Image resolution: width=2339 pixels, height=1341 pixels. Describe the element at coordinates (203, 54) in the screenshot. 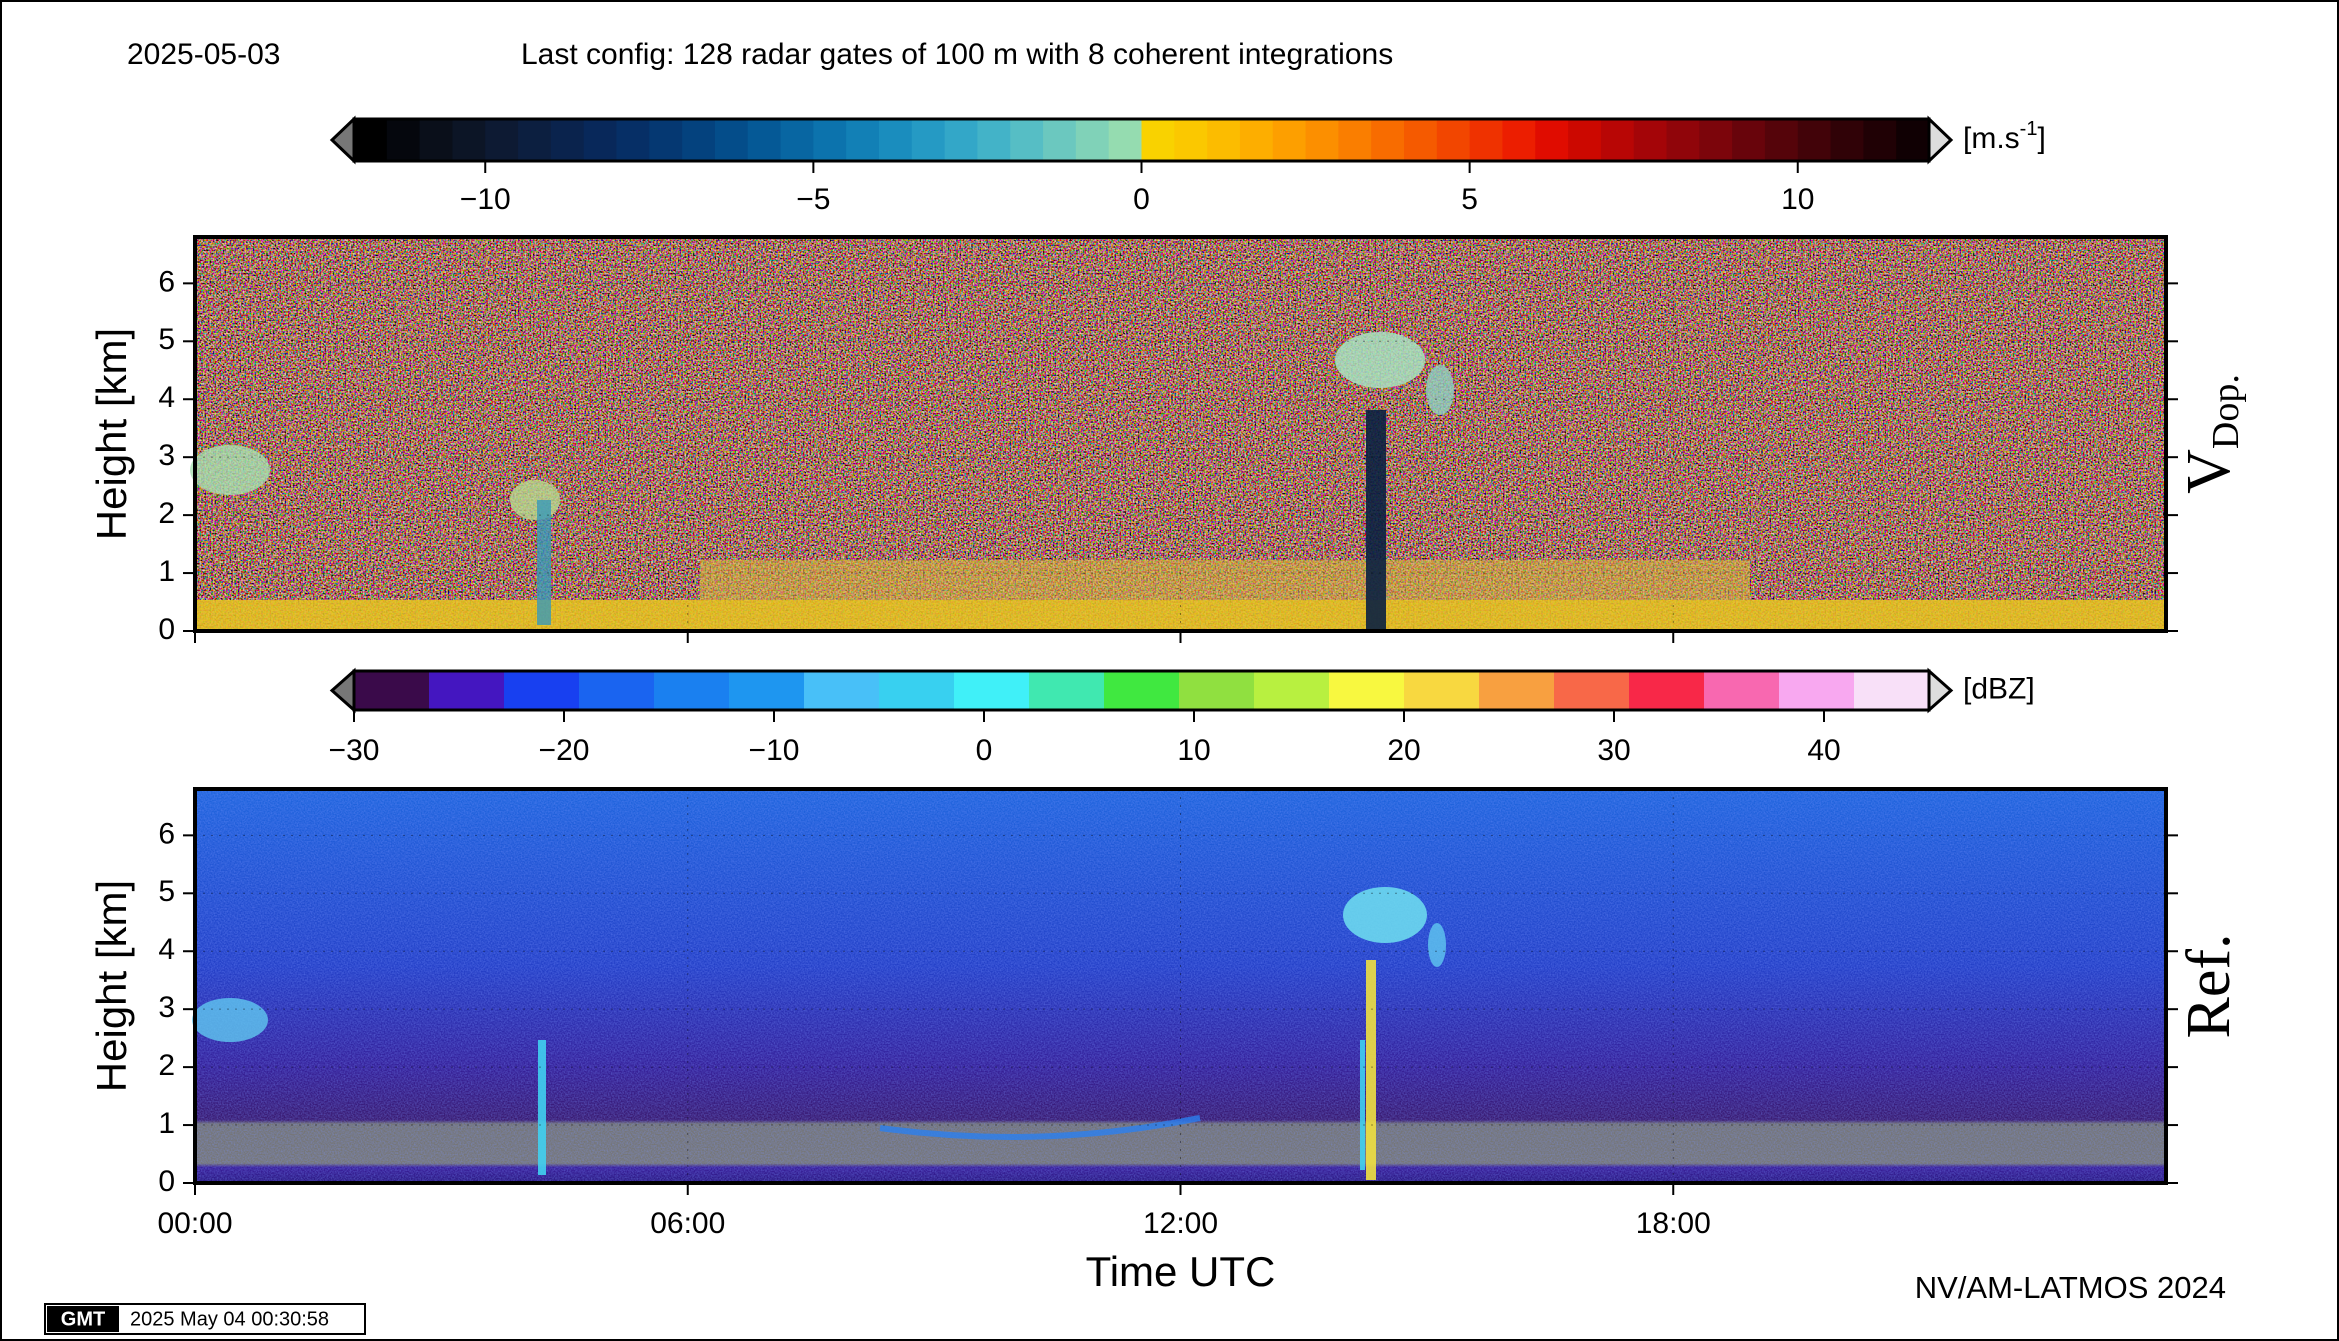

I see `date: 2025-05-03` at that location.